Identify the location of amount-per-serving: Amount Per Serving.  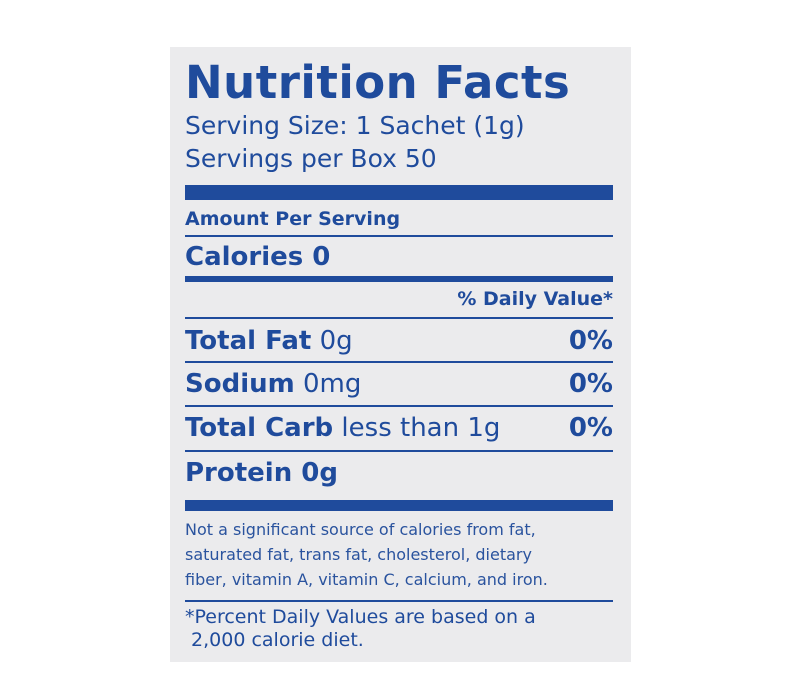
(293, 219).